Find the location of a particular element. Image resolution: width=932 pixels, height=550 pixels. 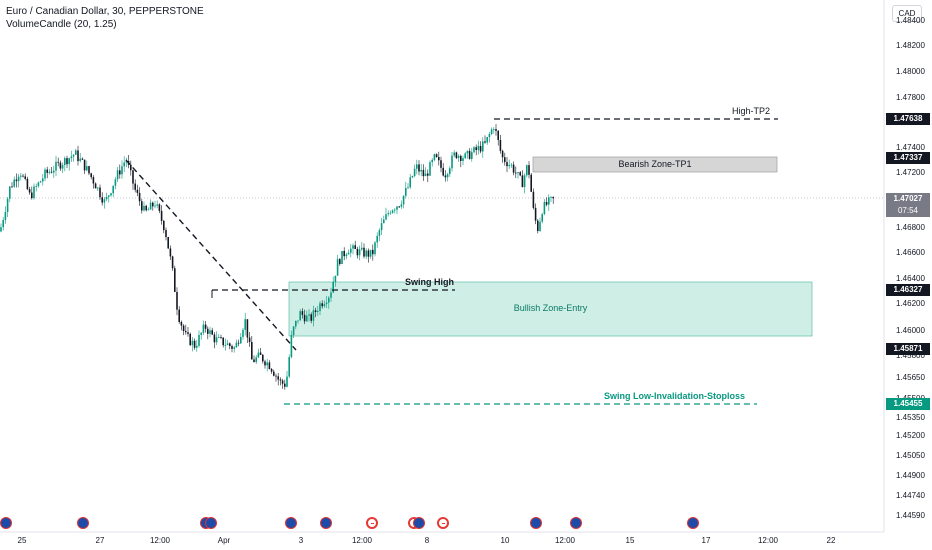

price-axis-tick: 1.48400 is located at coordinates (910, 20).